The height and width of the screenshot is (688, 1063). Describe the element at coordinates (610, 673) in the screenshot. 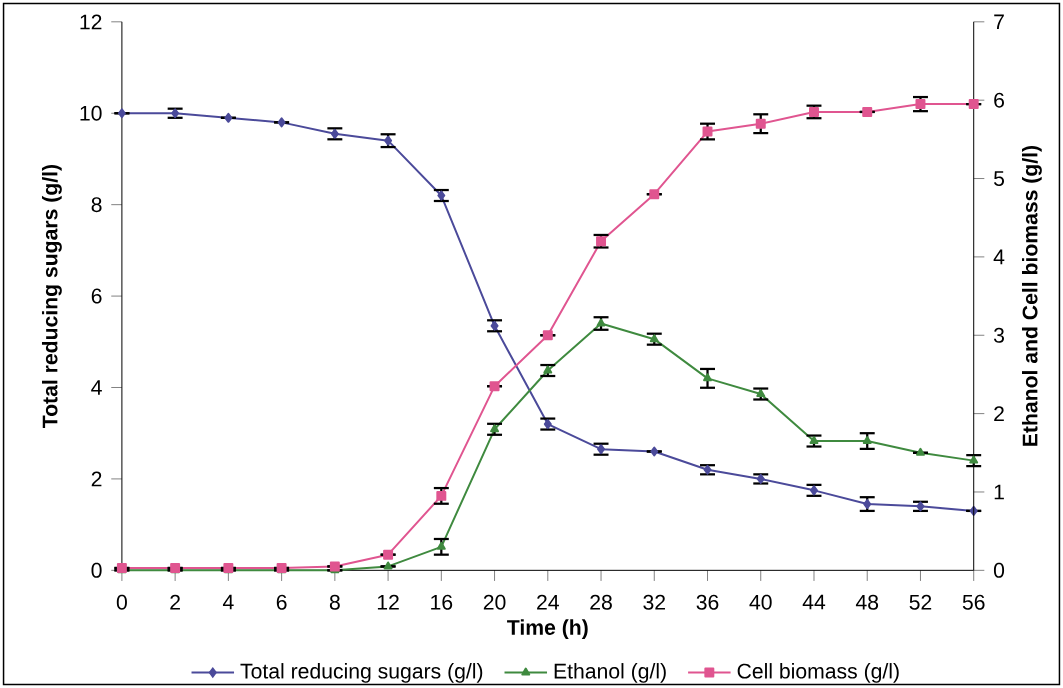

I see `legend-label: Ethanol (g/l)` at that location.